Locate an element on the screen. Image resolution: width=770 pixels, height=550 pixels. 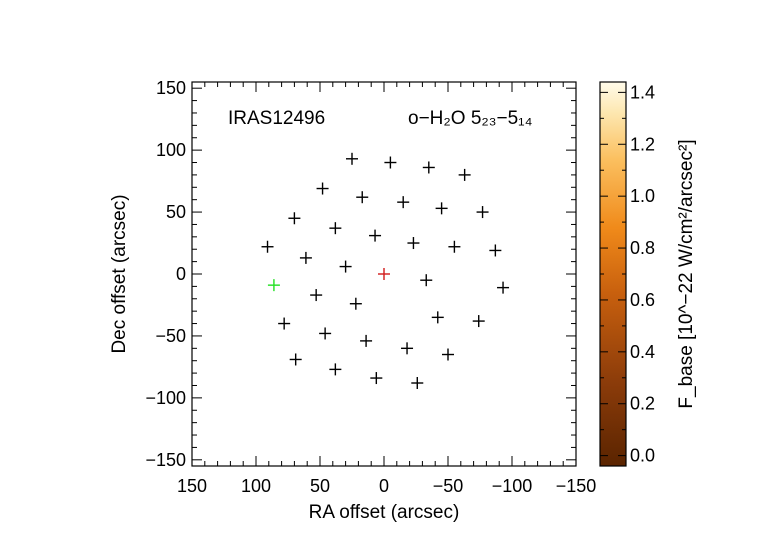
y-tick-label: 50 is located at coordinates (176, 212).